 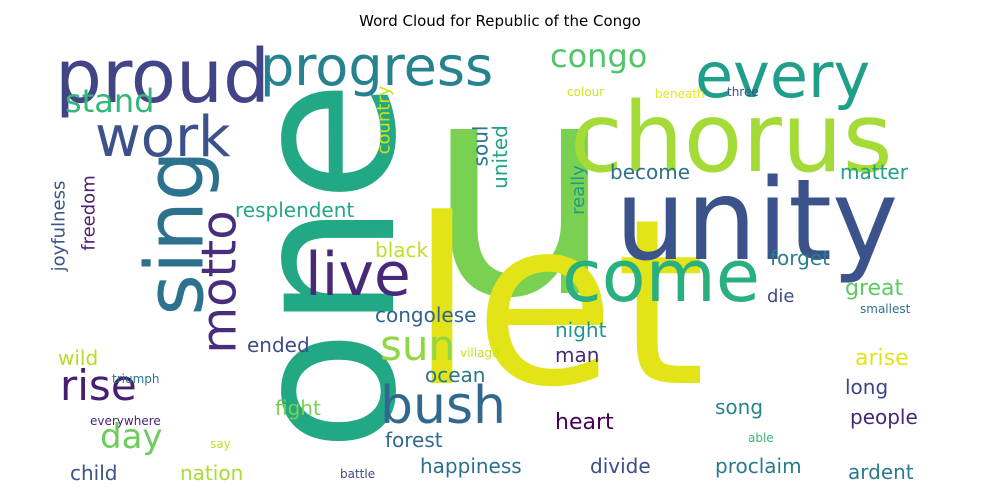 I want to click on word-work: work, so click(x=163, y=137).